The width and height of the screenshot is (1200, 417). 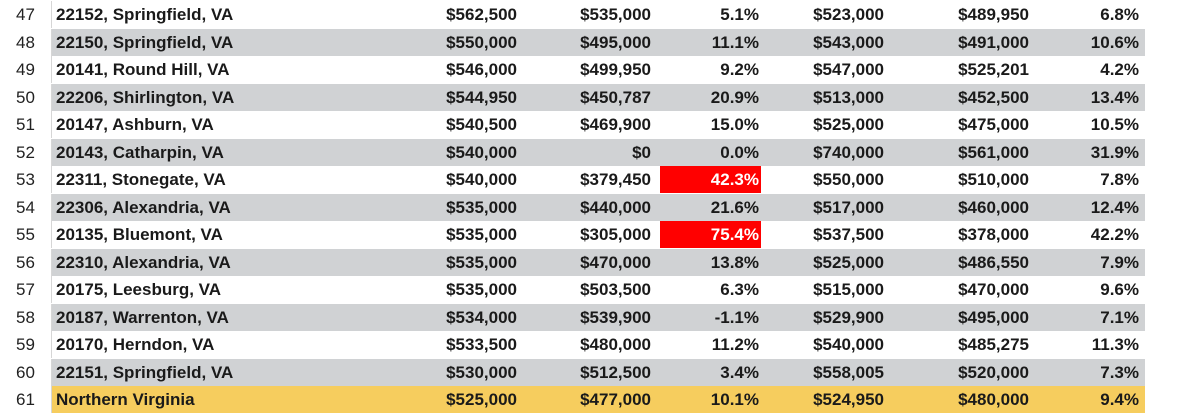 What do you see at coordinates (481, 344) in the screenshot?
I see `cell-median-price-a: $533,500` at bounding box center [481, 344].